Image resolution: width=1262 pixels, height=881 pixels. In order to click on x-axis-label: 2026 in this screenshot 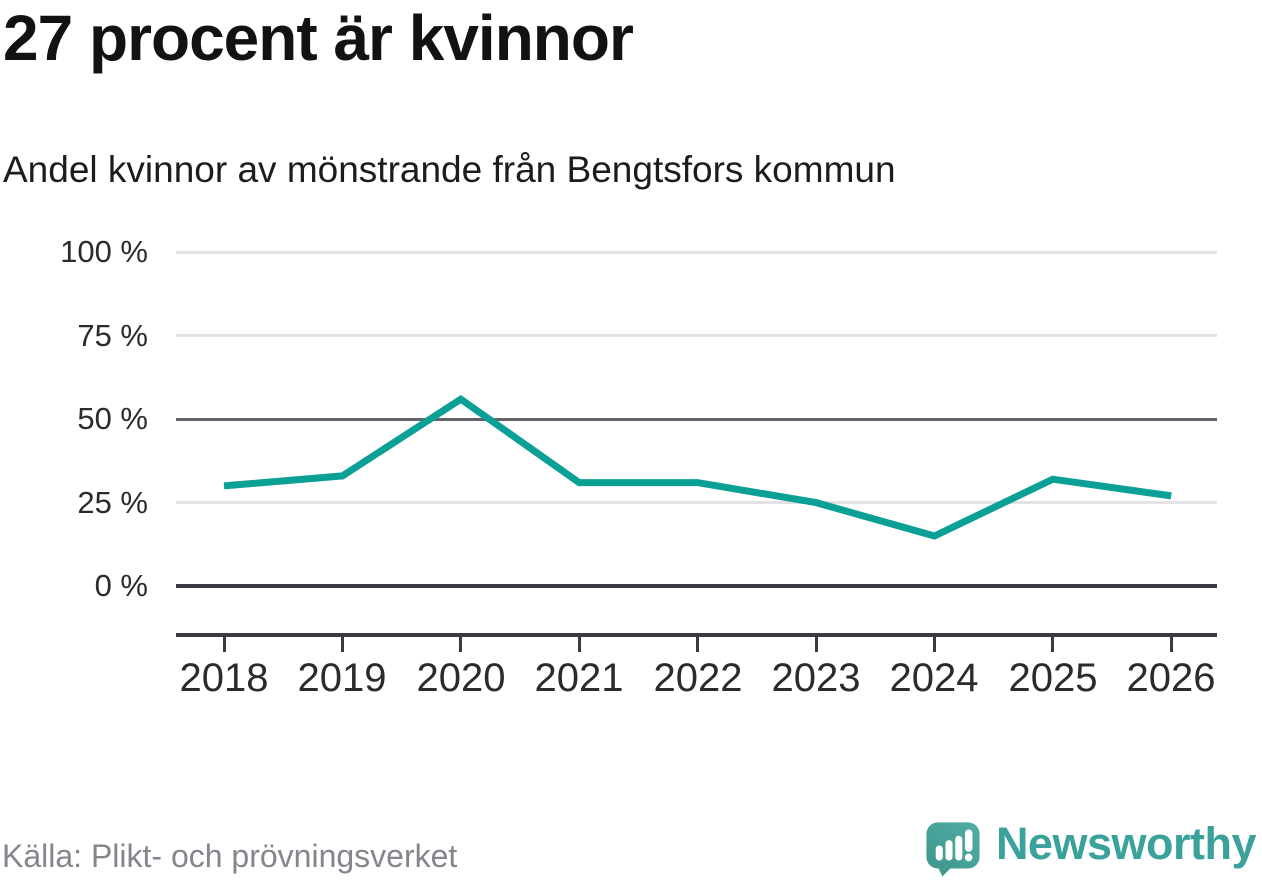, I will do `click(1171, 678)`.